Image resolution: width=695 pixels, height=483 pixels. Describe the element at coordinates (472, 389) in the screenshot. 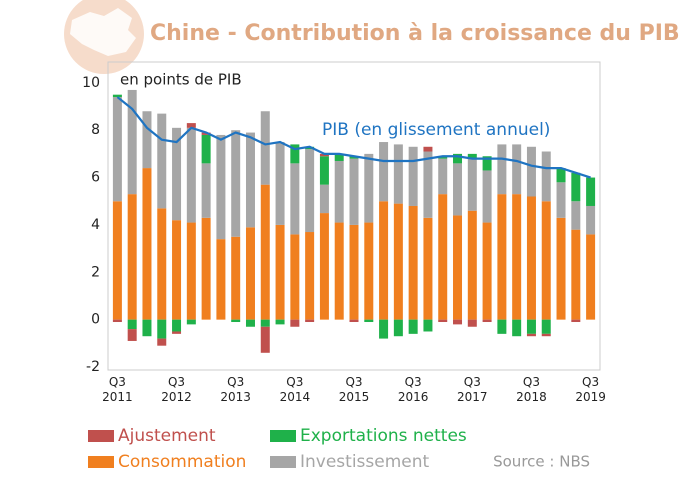

I see `x-tick-label: Q3 2017` at that location.